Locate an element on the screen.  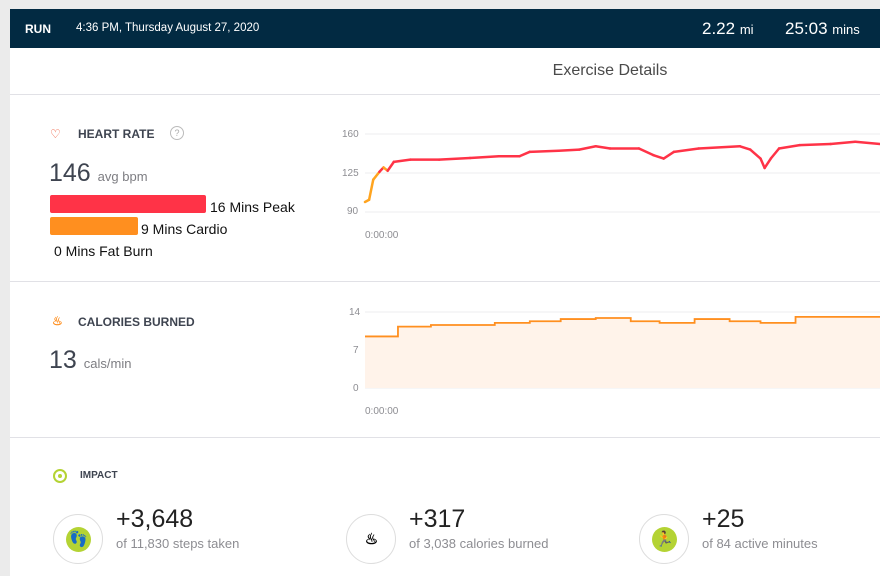
duration: 25:03 mins is located at coordinates (822, 29).